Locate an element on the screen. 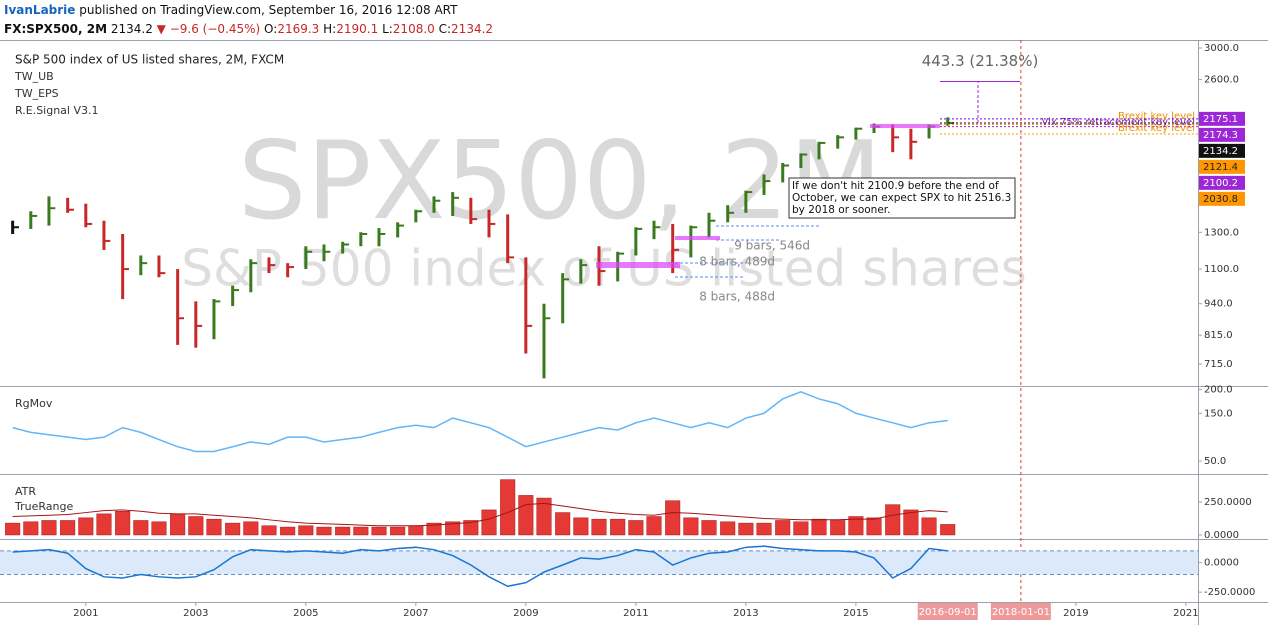  bar-count-label: 9 bars, 546d is located at coordinates (772, 246).